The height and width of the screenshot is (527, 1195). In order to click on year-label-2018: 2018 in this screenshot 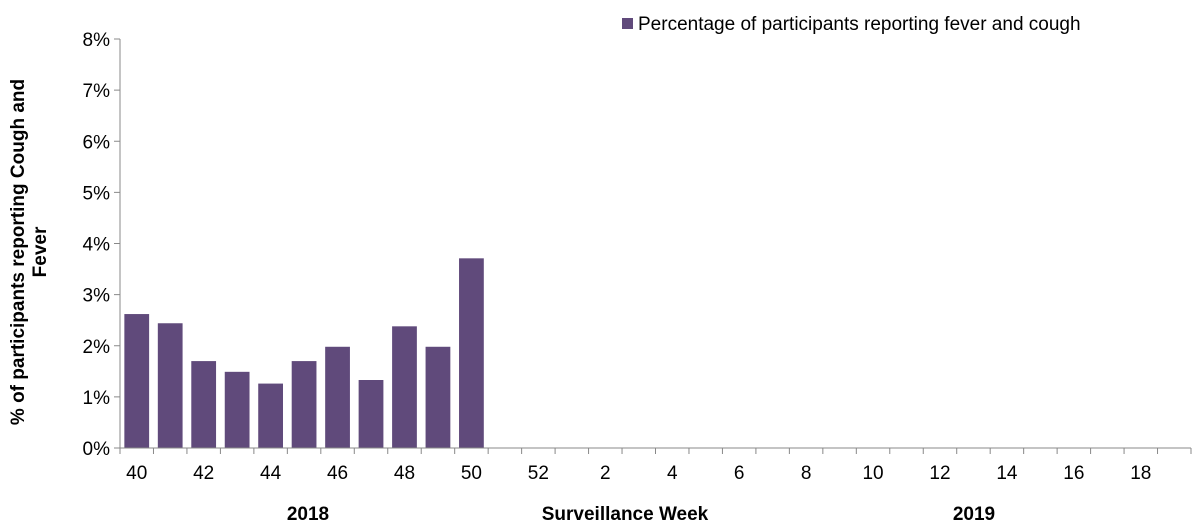, I will do `click(308, 514)`.